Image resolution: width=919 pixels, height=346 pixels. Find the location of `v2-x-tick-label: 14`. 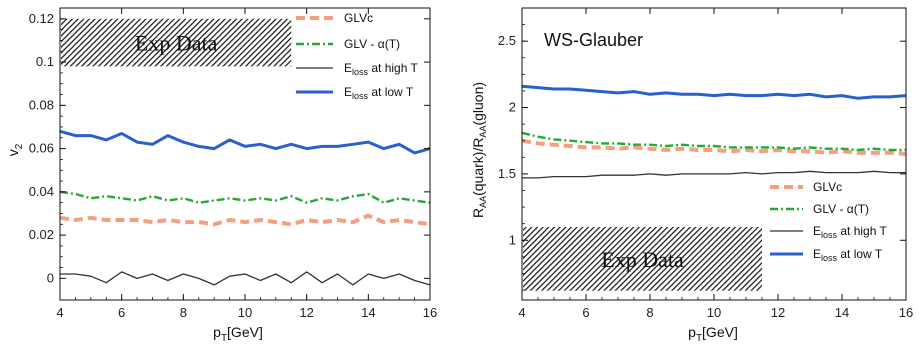

v2-x-tick-label: 14 is located at coordinates (368, 312).